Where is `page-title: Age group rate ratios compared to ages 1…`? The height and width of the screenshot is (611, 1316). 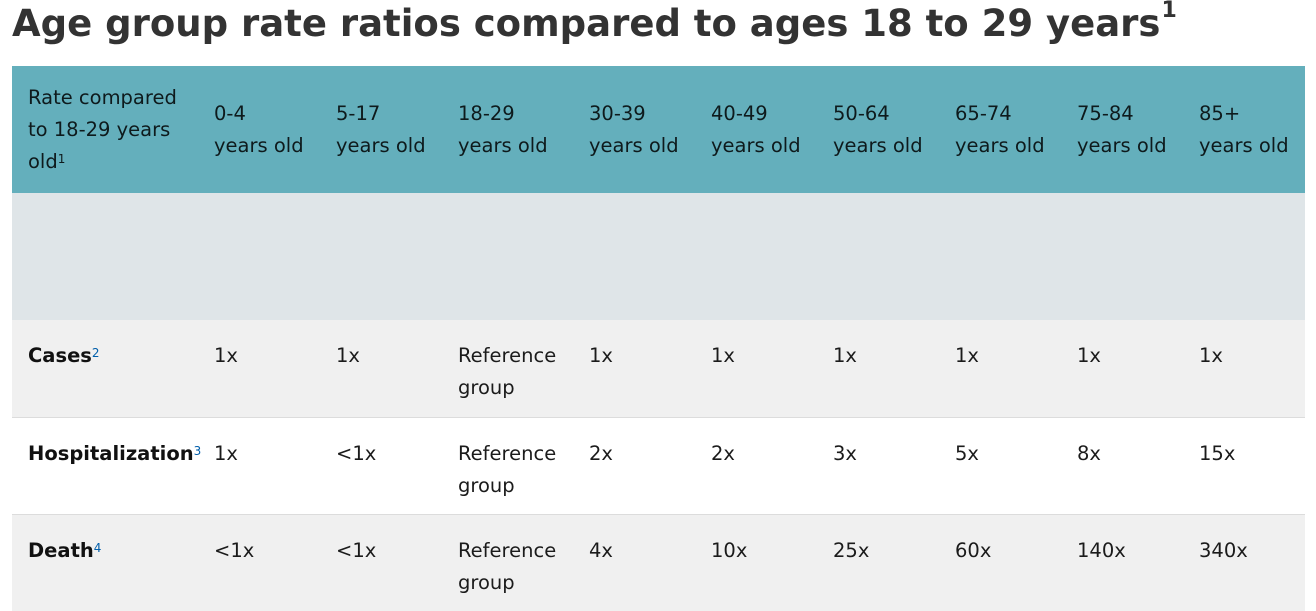 page-title: Age group rate ratios compared to ages 1… is located at coordinates (594, 22).